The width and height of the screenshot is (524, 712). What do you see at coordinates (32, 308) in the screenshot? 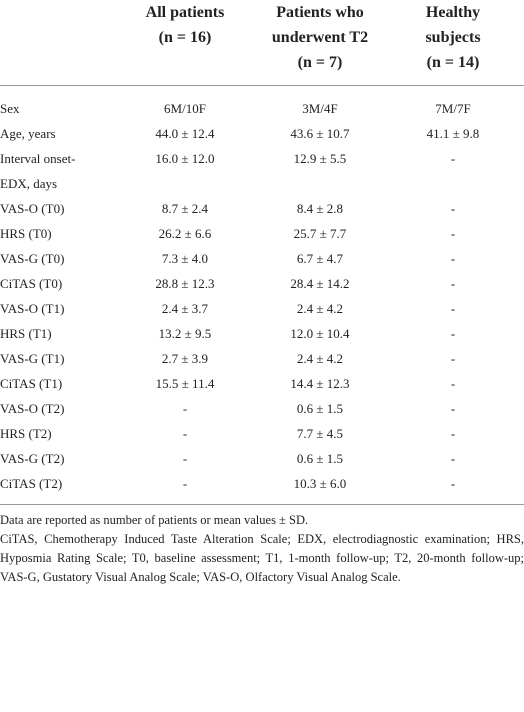
I see `row-label: VAS-O (T1)` at bounding box center [32, 308].